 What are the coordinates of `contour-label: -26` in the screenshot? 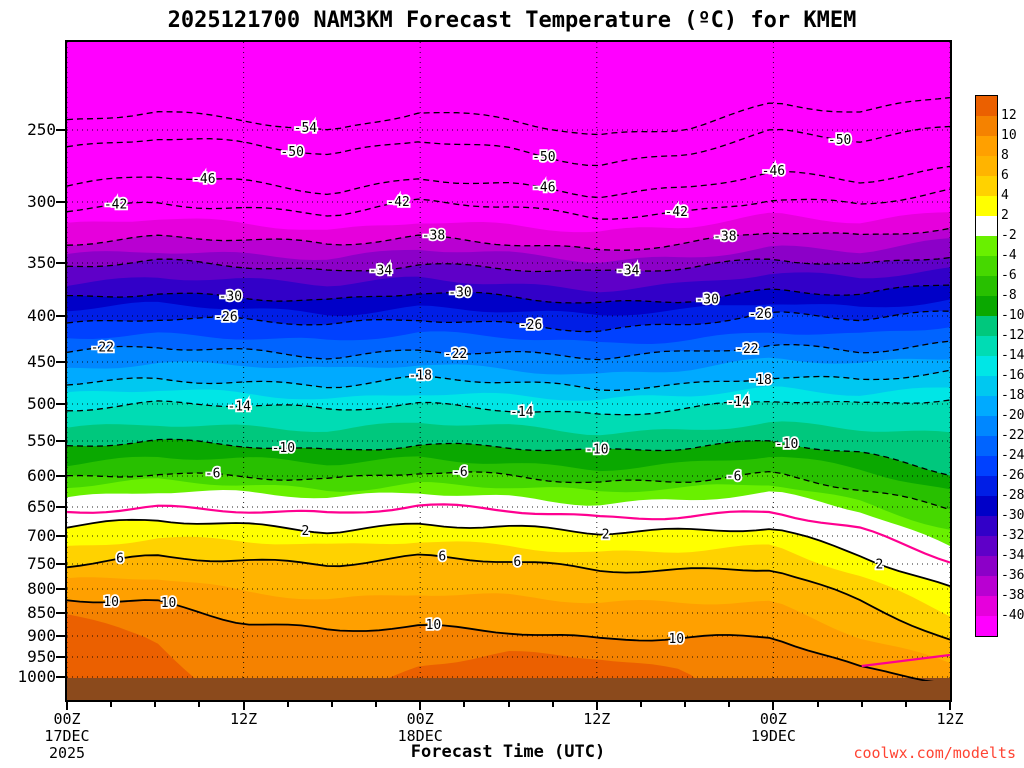 It's located at (759, 314).